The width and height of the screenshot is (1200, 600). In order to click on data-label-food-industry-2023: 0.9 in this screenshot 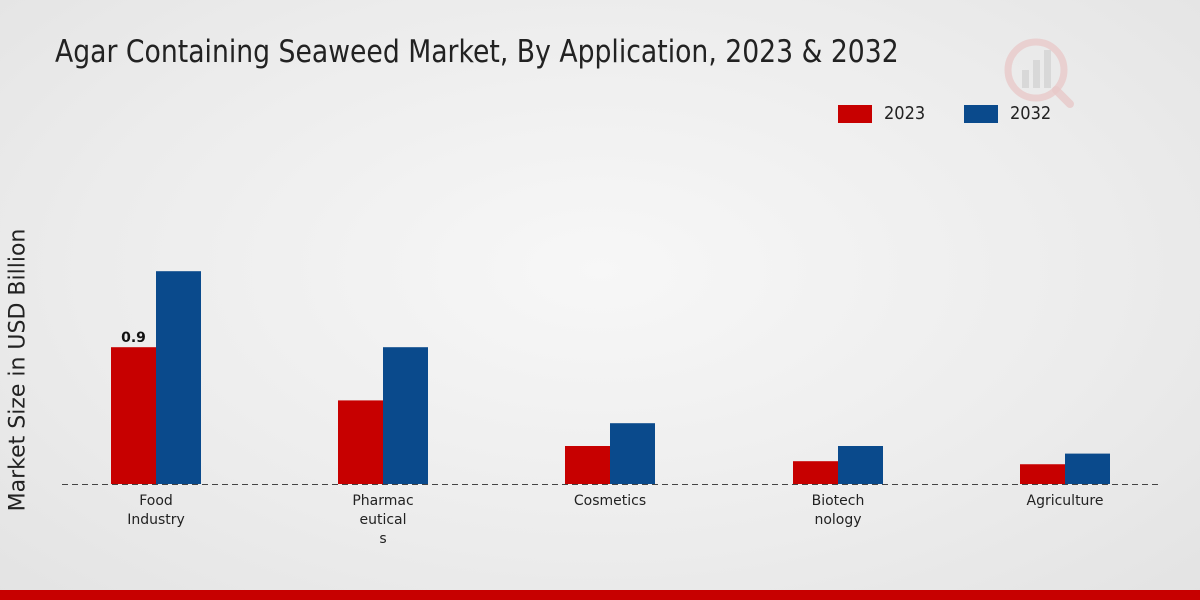, I will do `click(133, 338)`.